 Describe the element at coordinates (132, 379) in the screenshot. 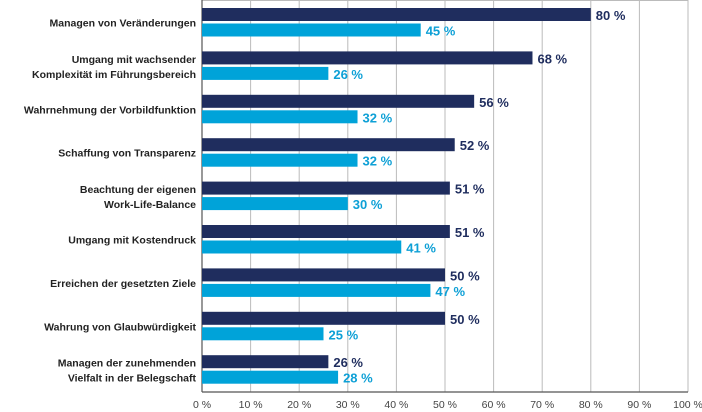

I see `category-label: Vielfalt in der Belegschaft` at that location.